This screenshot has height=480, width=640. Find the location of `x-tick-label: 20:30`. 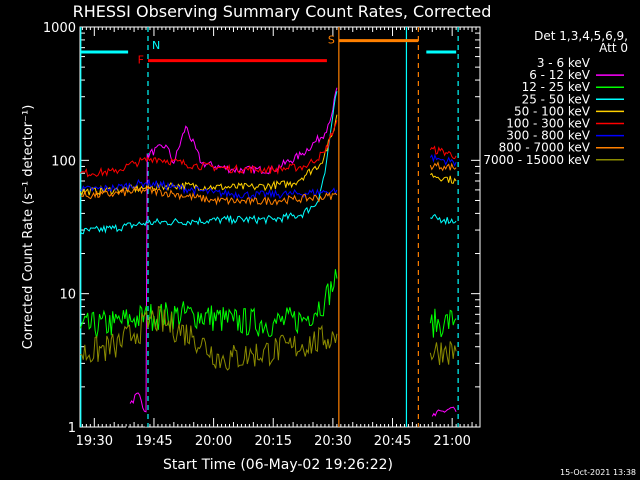

x-tick-label: 20:30 is located at coordinates (332, 441).